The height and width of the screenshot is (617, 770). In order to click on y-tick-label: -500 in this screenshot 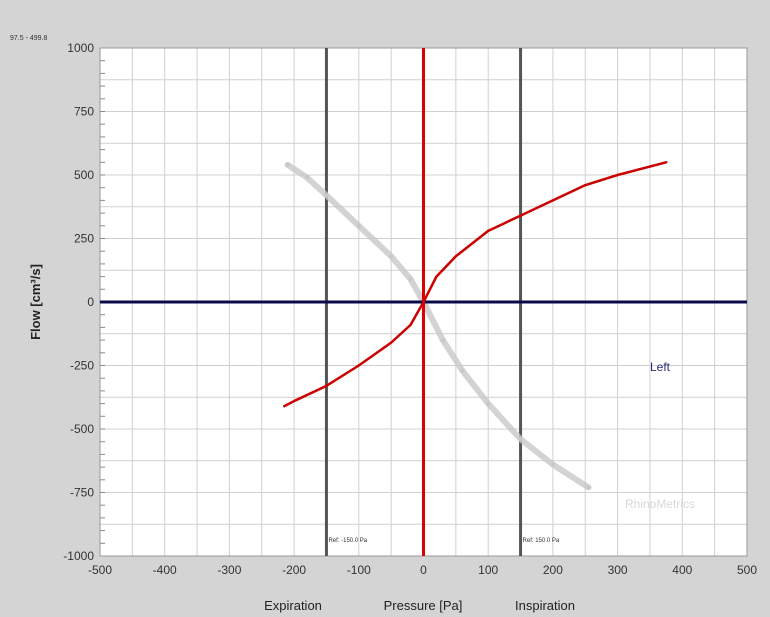, I will do `click(82, 429)`.